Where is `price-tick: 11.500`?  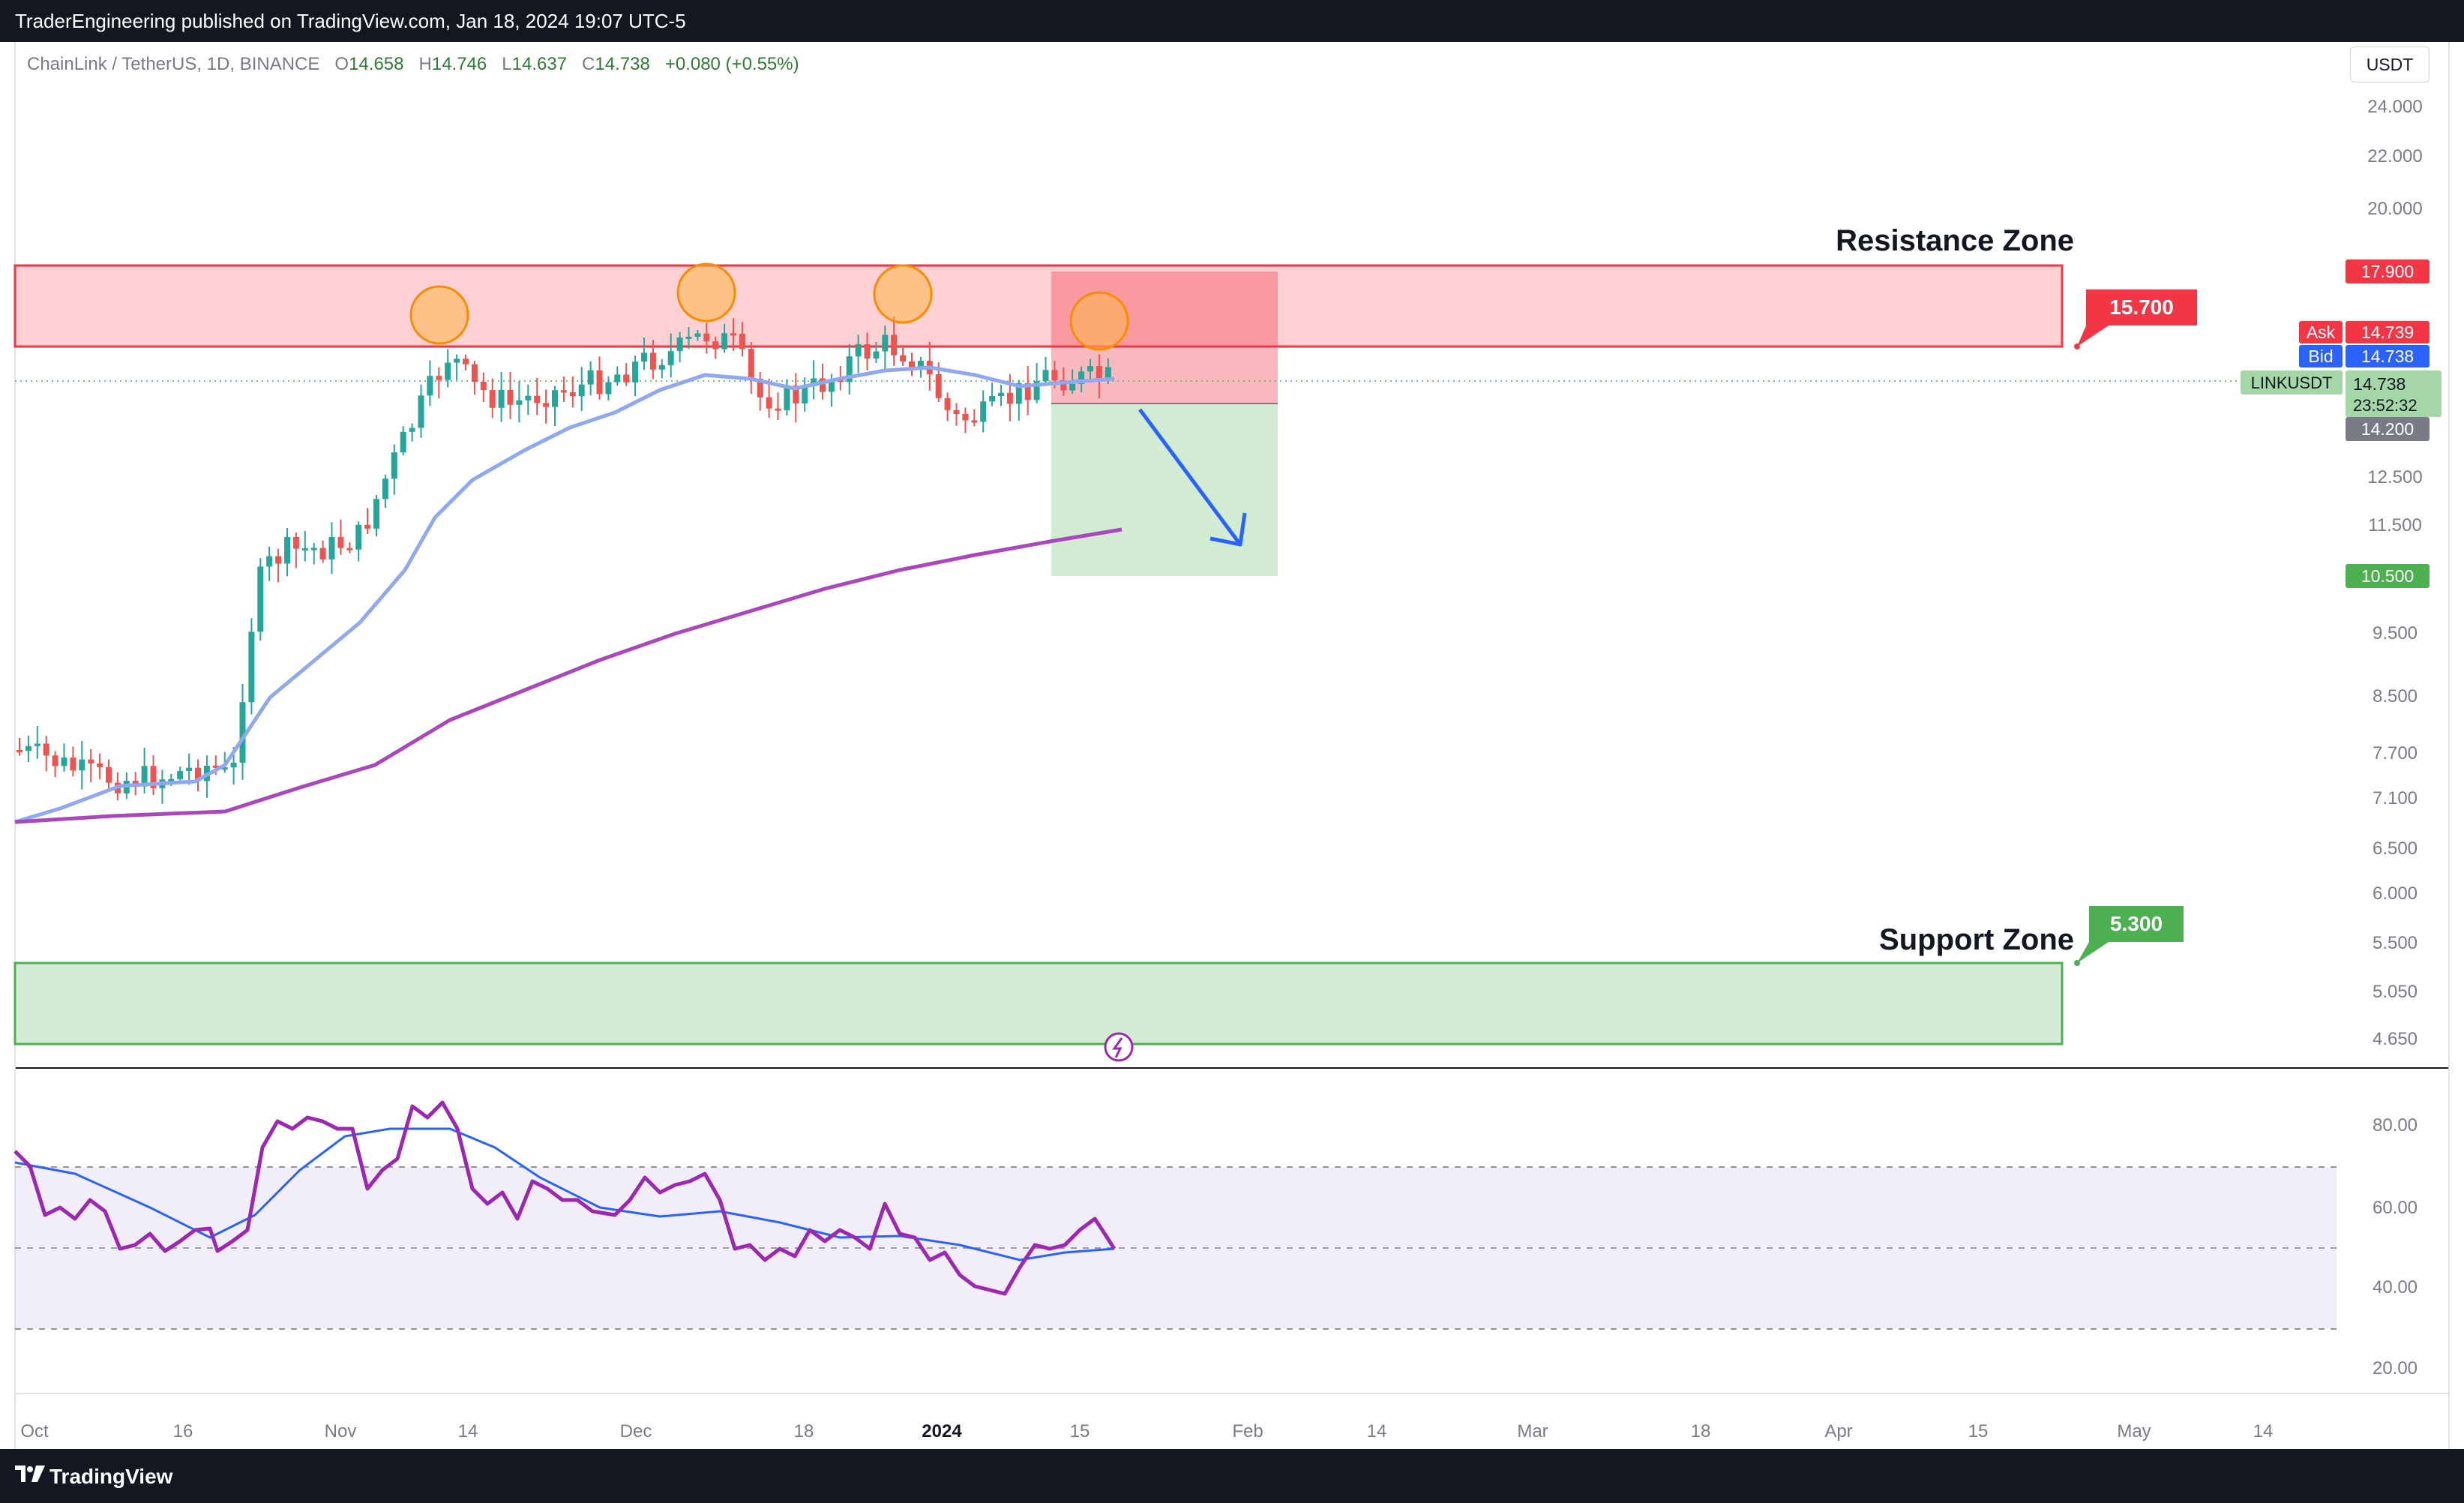 price-tick: 11.500 is located at coordinates (2395, 525).